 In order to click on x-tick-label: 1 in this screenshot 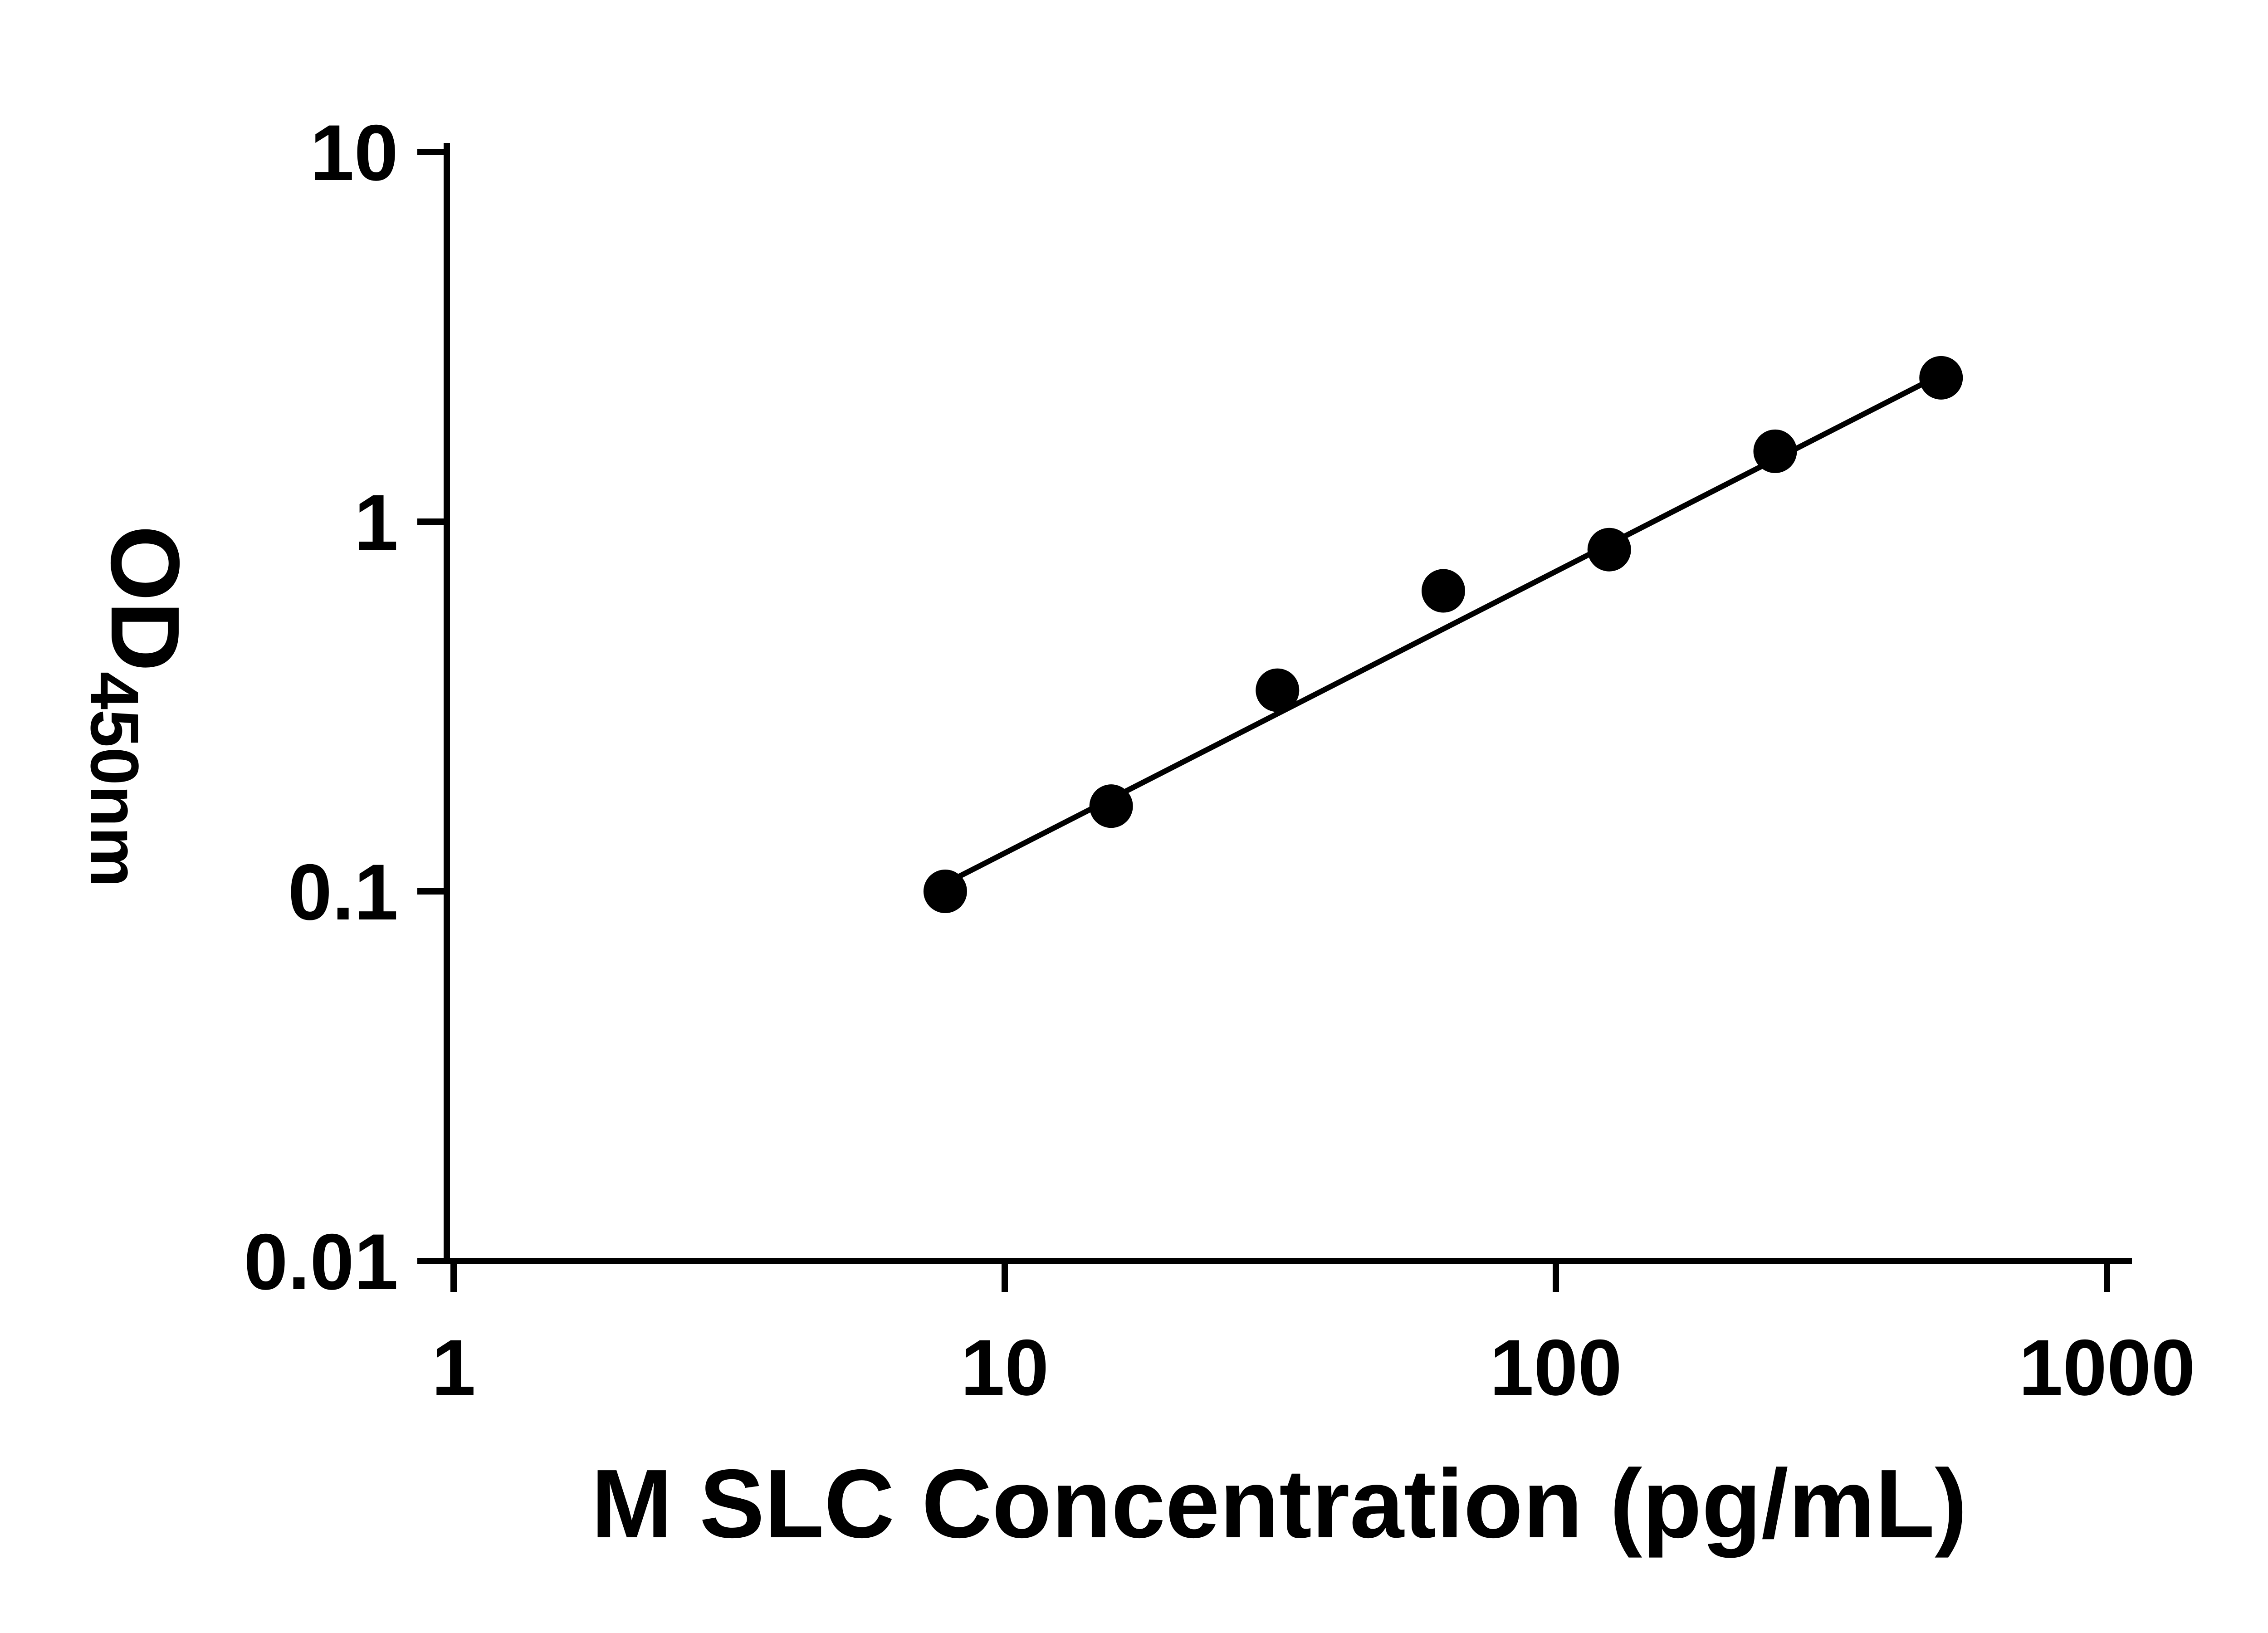, I will do `click(453, 1368)`.